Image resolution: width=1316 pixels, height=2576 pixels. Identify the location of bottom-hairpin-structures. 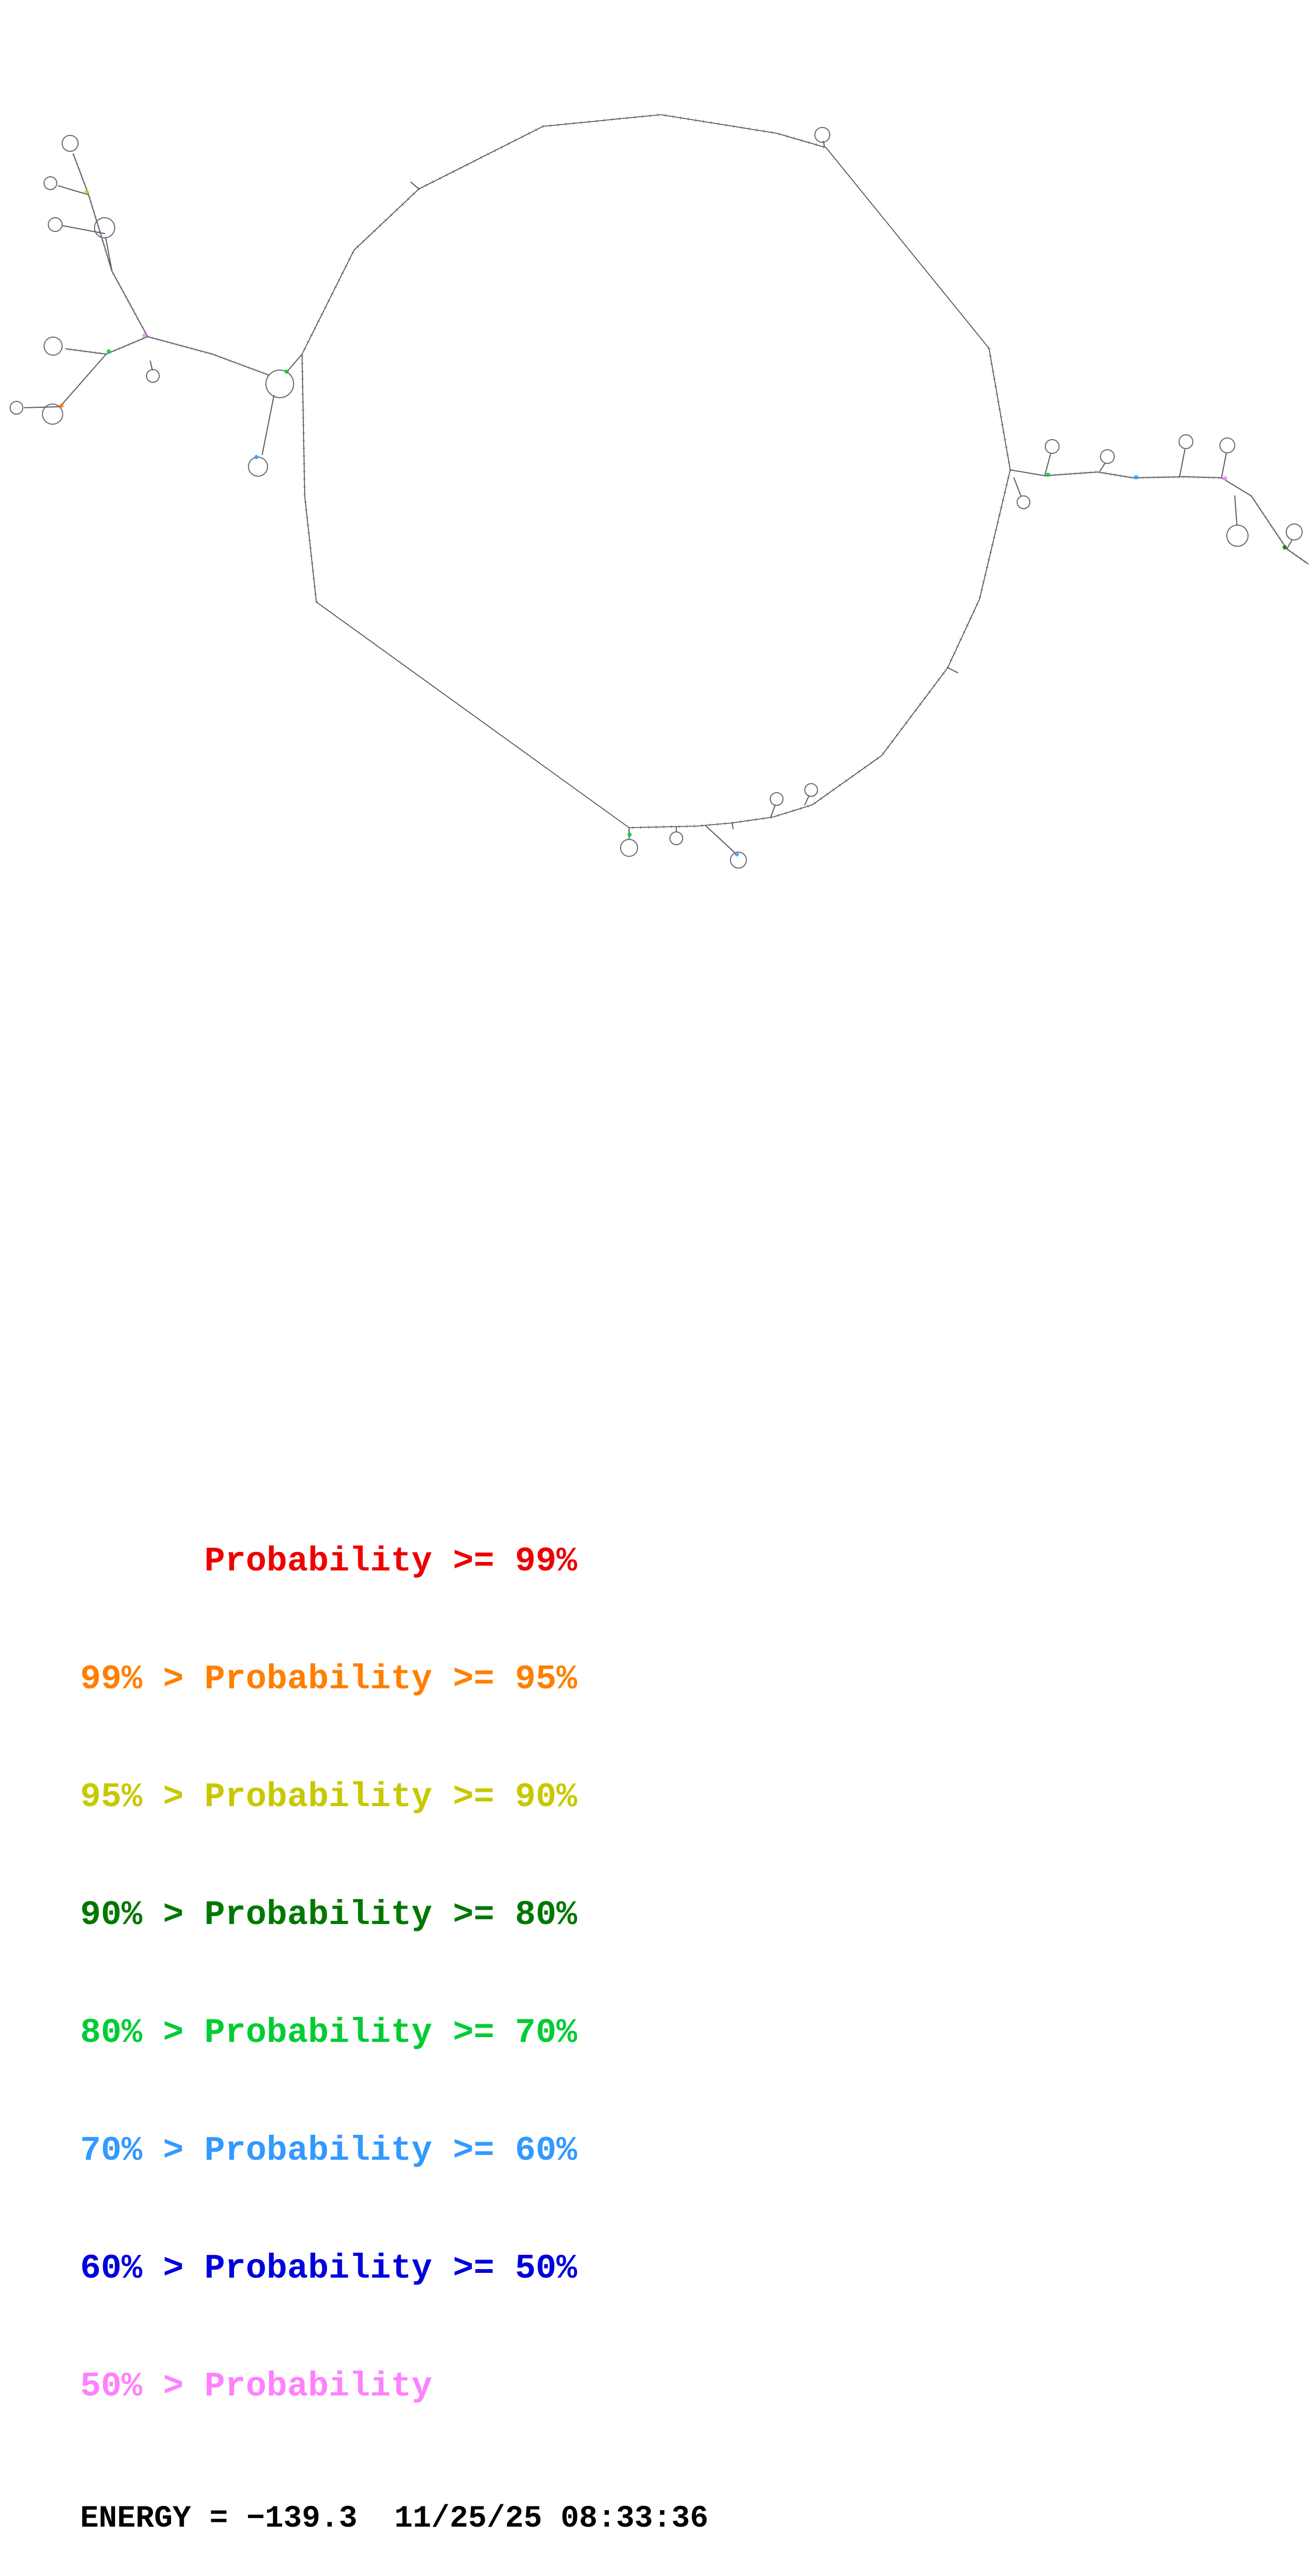
(719, 826).